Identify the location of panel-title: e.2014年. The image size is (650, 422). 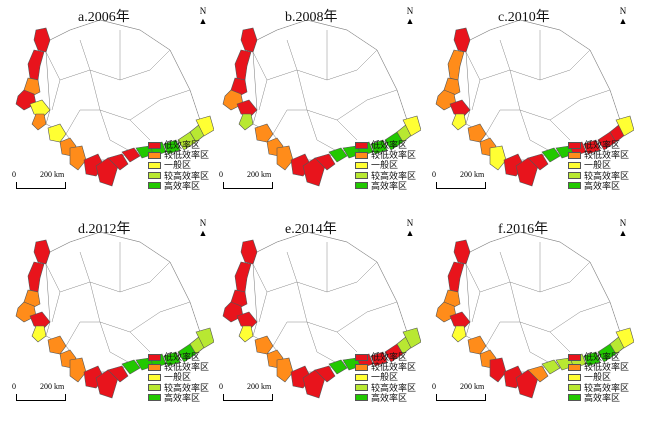
(311, 229).